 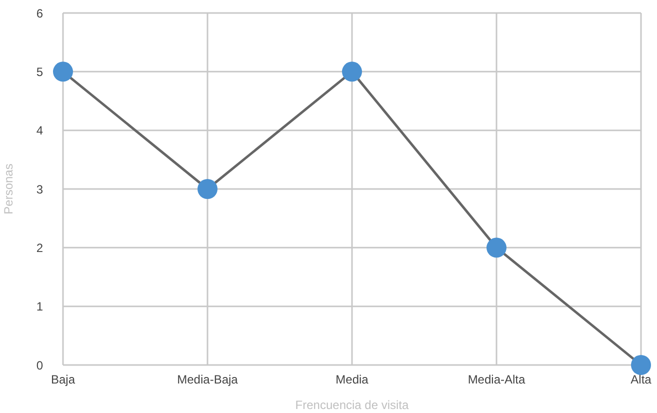 I want to click on y-tick-label: 1, so click(x=40, y=307).